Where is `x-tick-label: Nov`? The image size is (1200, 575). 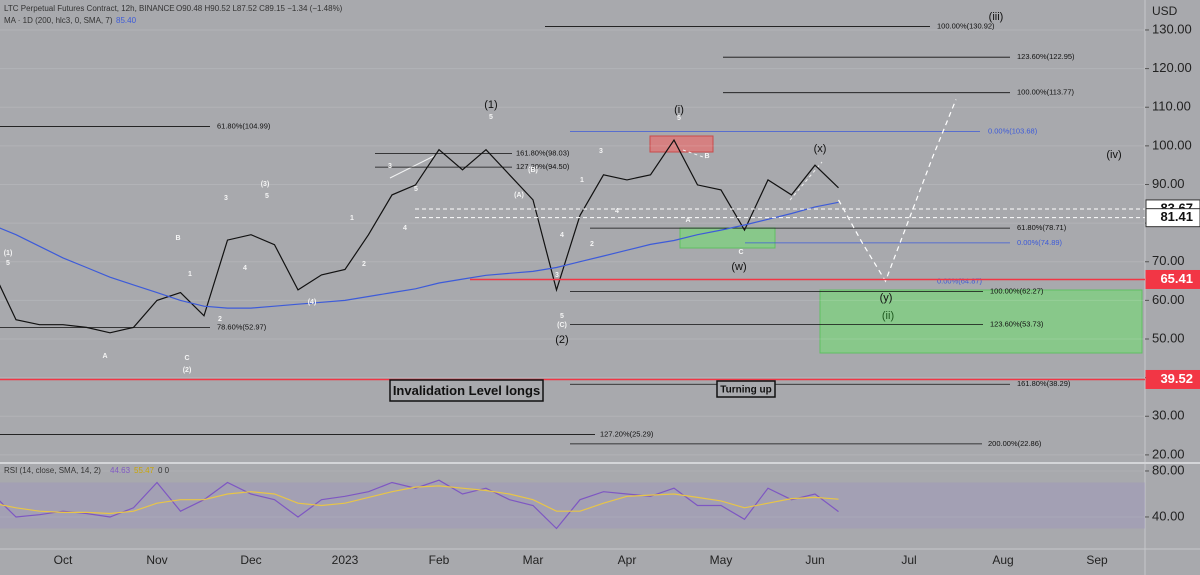 x-tick-label: Nov is located at coordinates (156, 560).